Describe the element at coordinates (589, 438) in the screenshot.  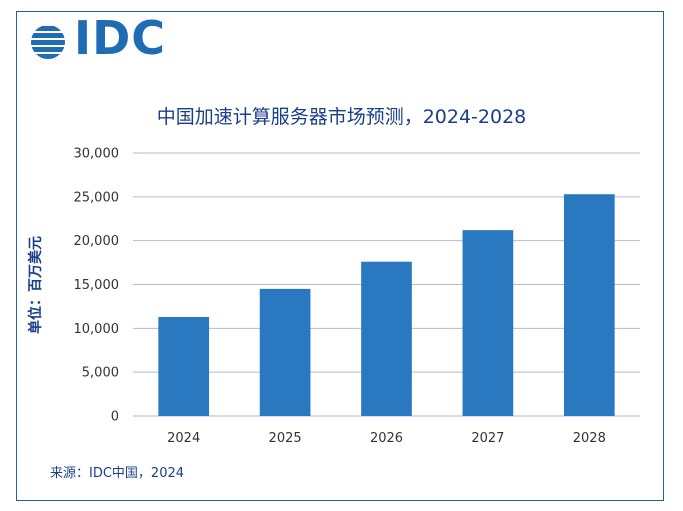
I see `x-tick-label: 2028` at that location.